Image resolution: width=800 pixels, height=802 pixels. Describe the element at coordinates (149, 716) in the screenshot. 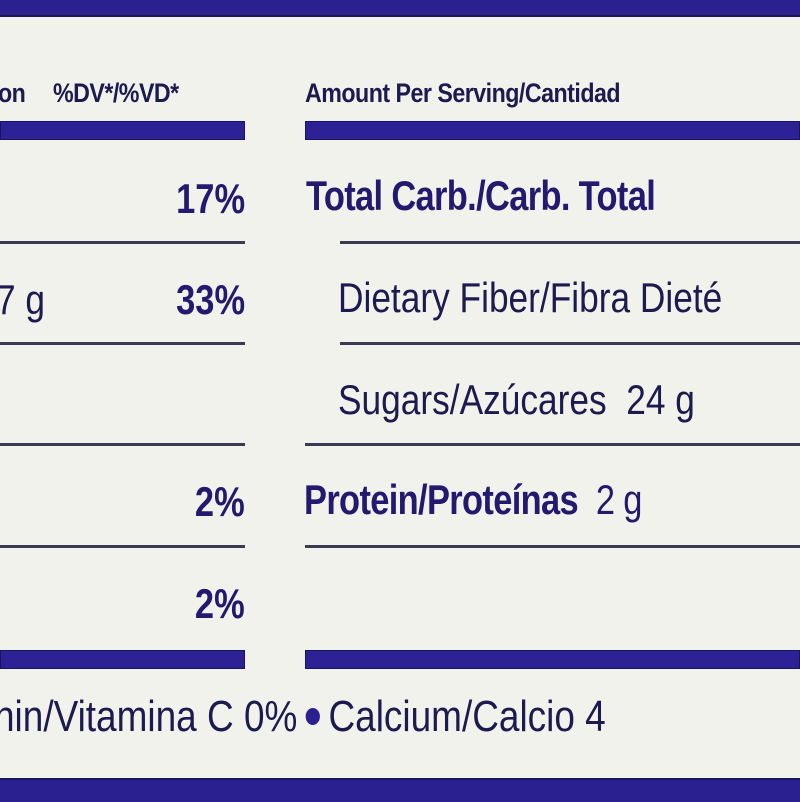

I see `vitamin-c-text: nin/Vitamina C 0%` at that location.